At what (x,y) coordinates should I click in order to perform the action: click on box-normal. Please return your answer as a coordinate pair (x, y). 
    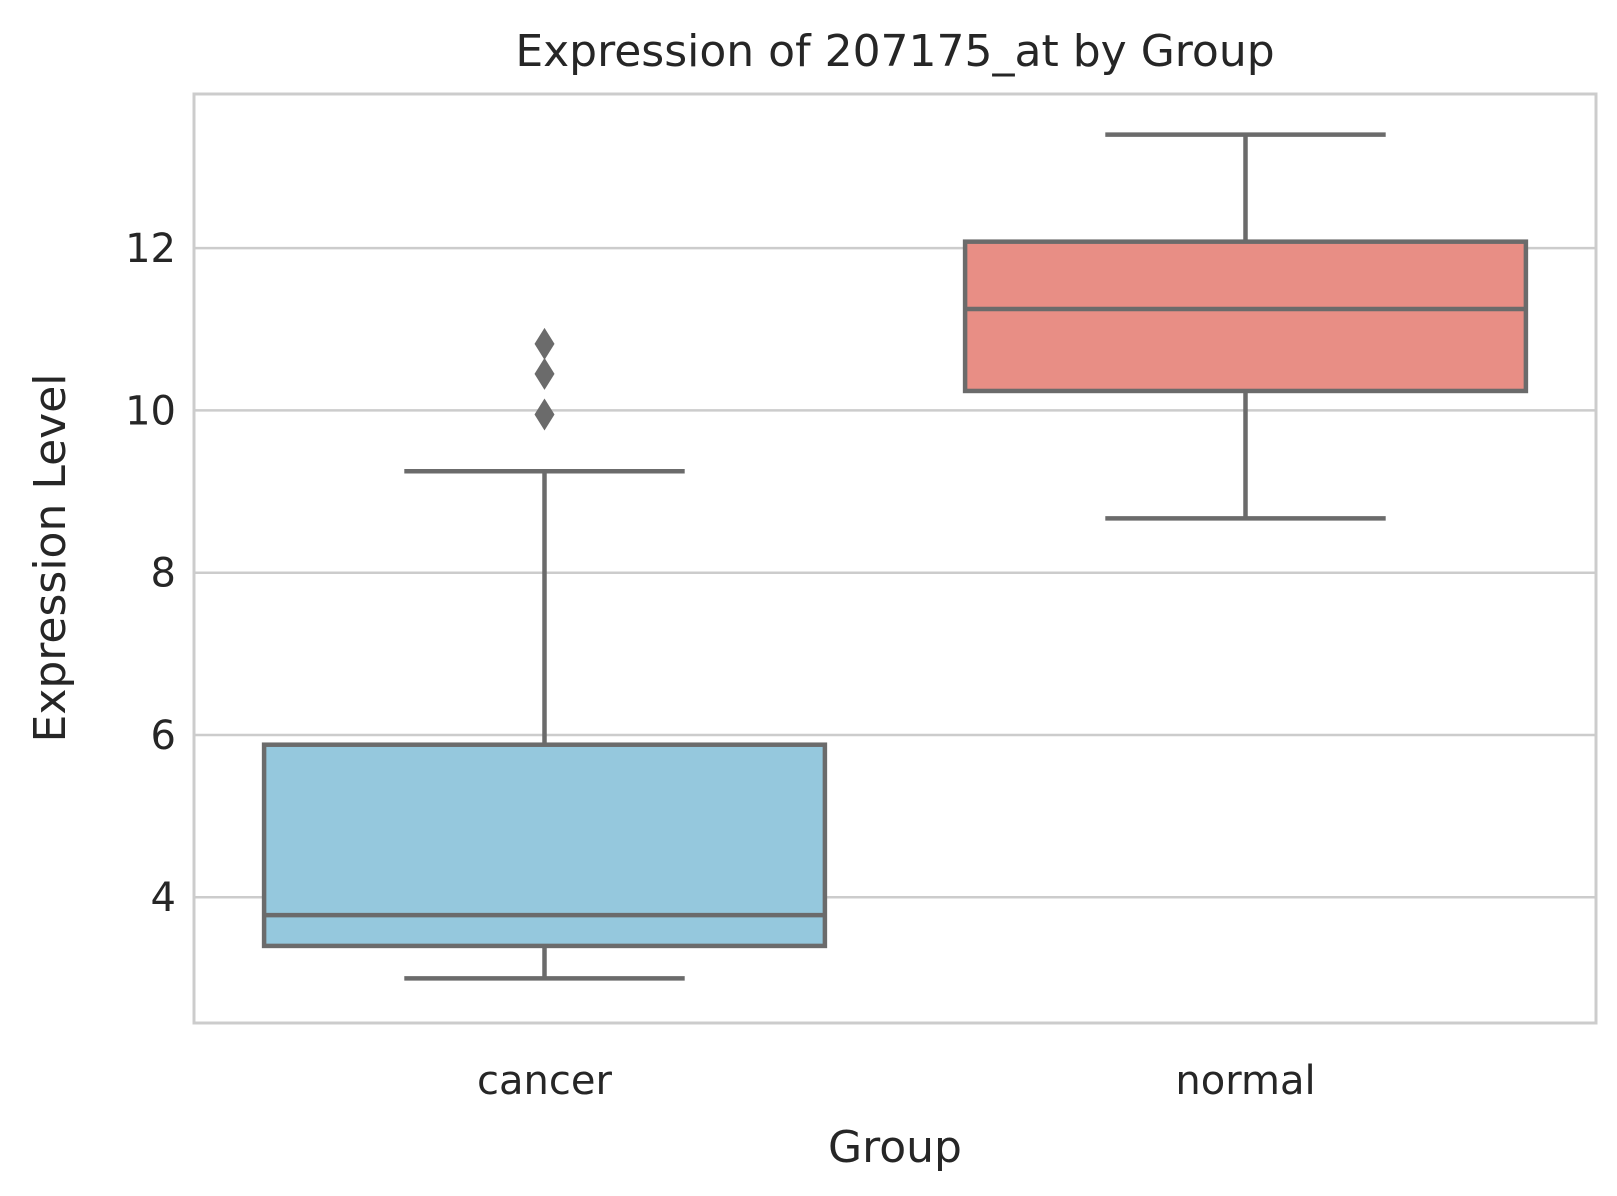
    Looking at the image, I should click on (1245, 326).